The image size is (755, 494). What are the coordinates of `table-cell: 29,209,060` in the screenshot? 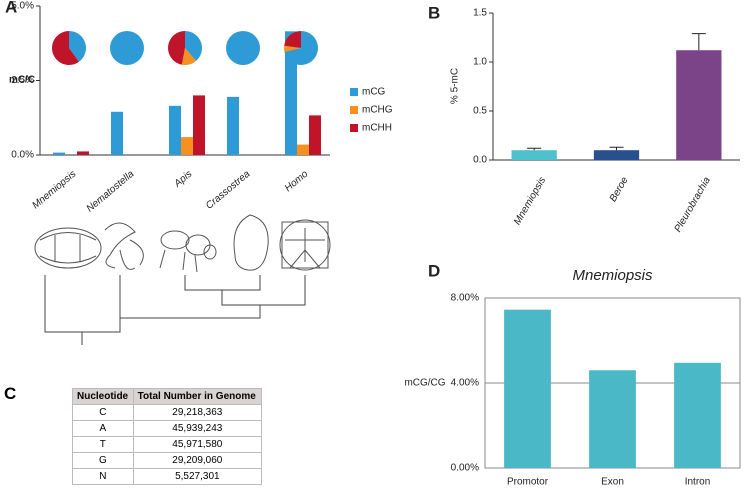 It's located at (197, 460).